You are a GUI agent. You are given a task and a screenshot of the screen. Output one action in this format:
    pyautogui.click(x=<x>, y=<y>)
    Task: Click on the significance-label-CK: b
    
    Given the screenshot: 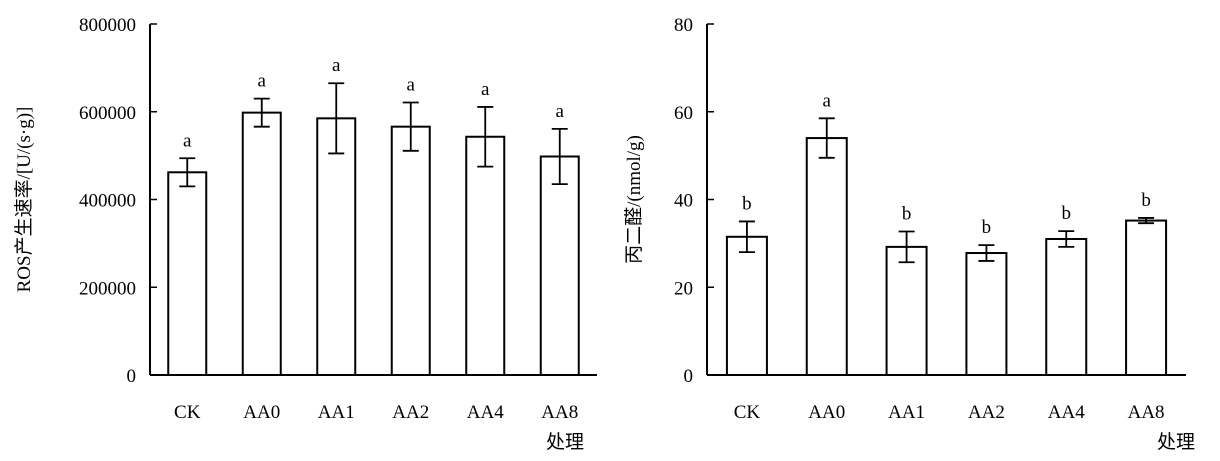 What is the action you would take?
    pyautogui.click(x=747, y=203)
    